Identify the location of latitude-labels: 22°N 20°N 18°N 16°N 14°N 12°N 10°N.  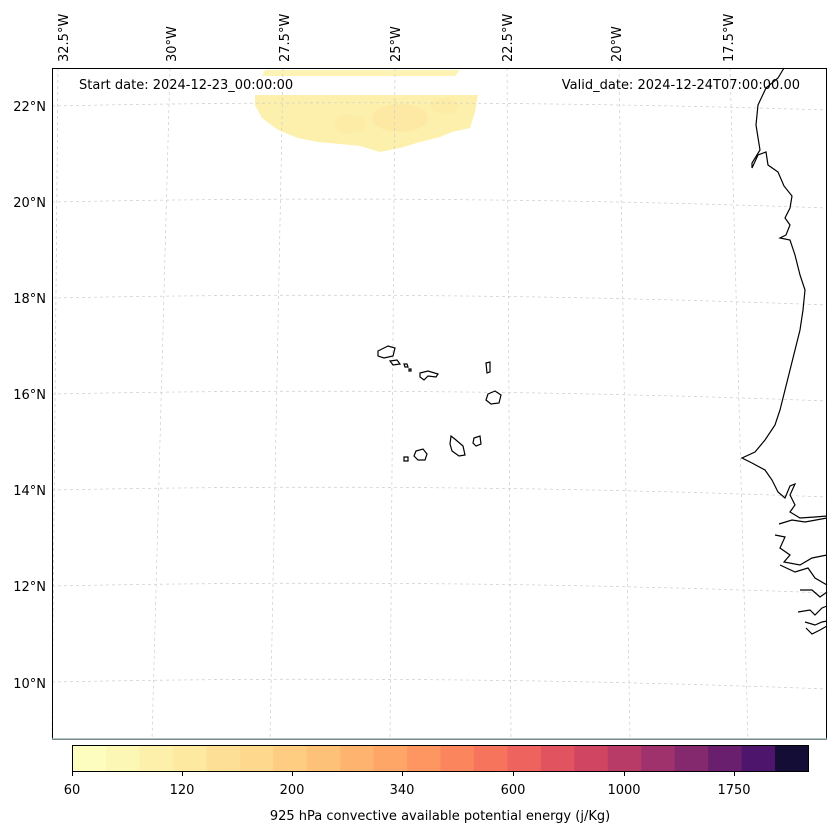
(29, 396).